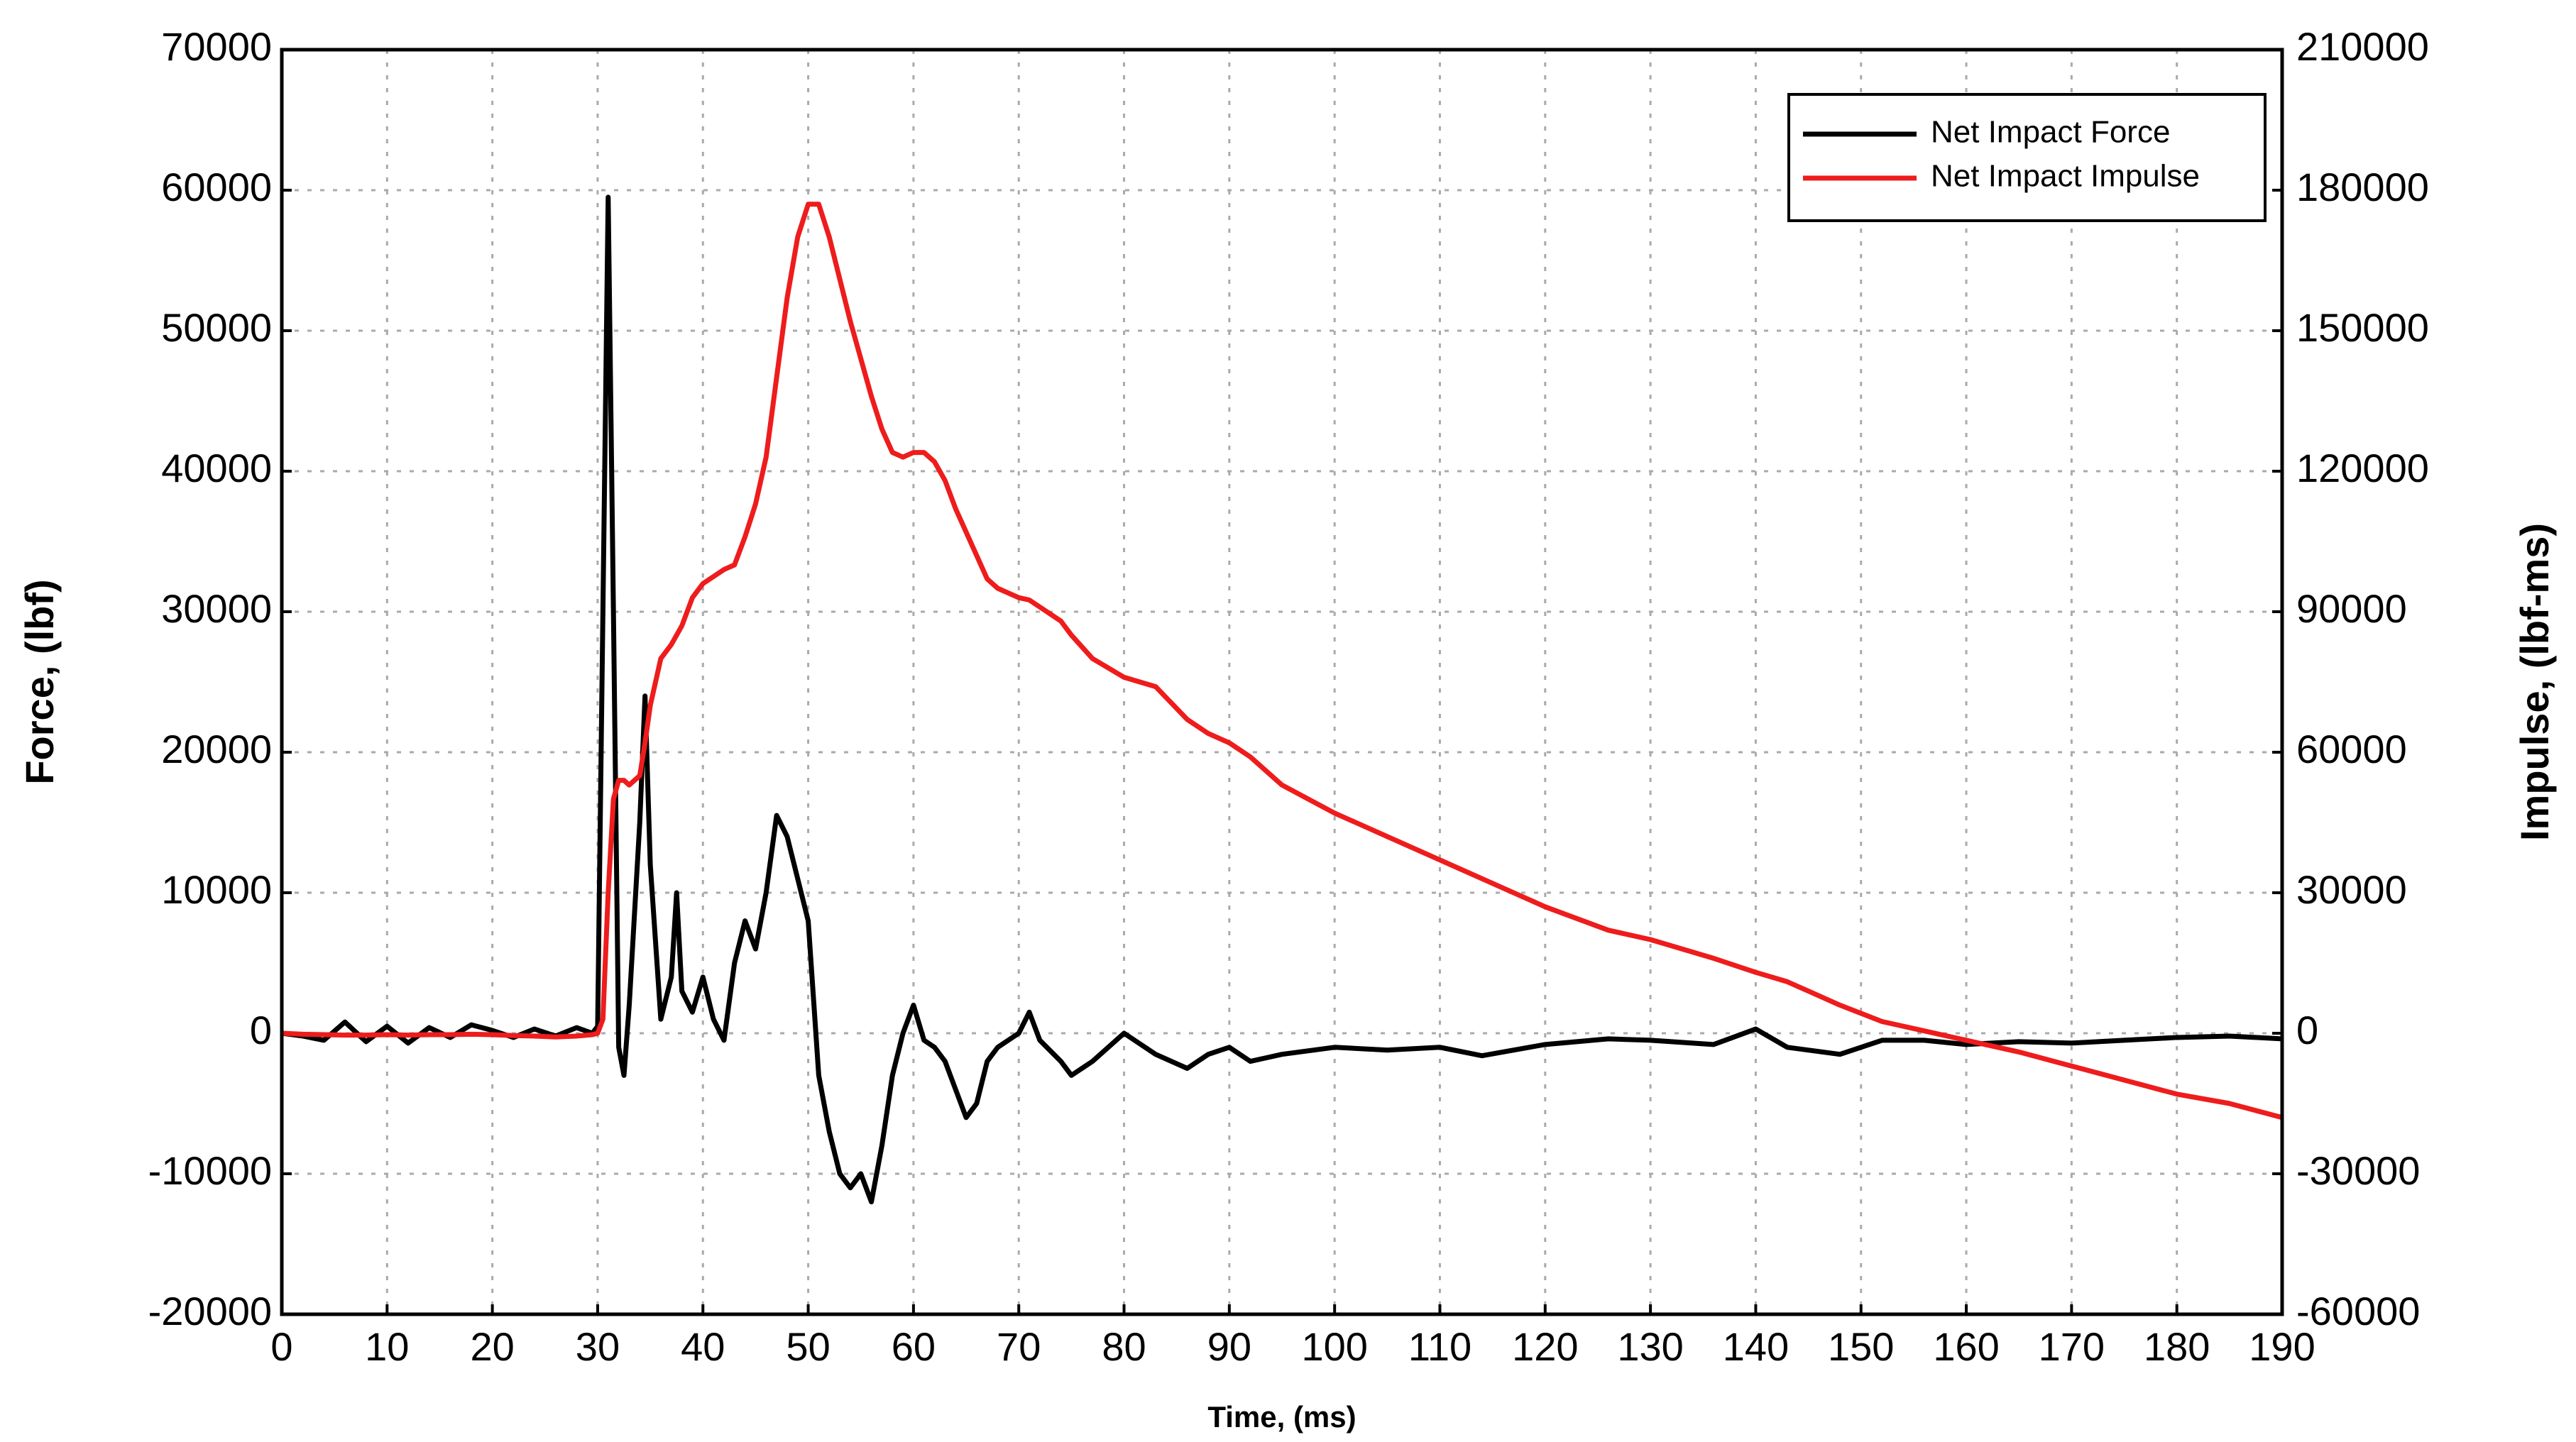 This screenshot has height=1442, width=2576. What do you see at coordinates (1019, 1346) in the screenshot?
I see `x-tick-label: 70` at bounding box center [1019, 1346].